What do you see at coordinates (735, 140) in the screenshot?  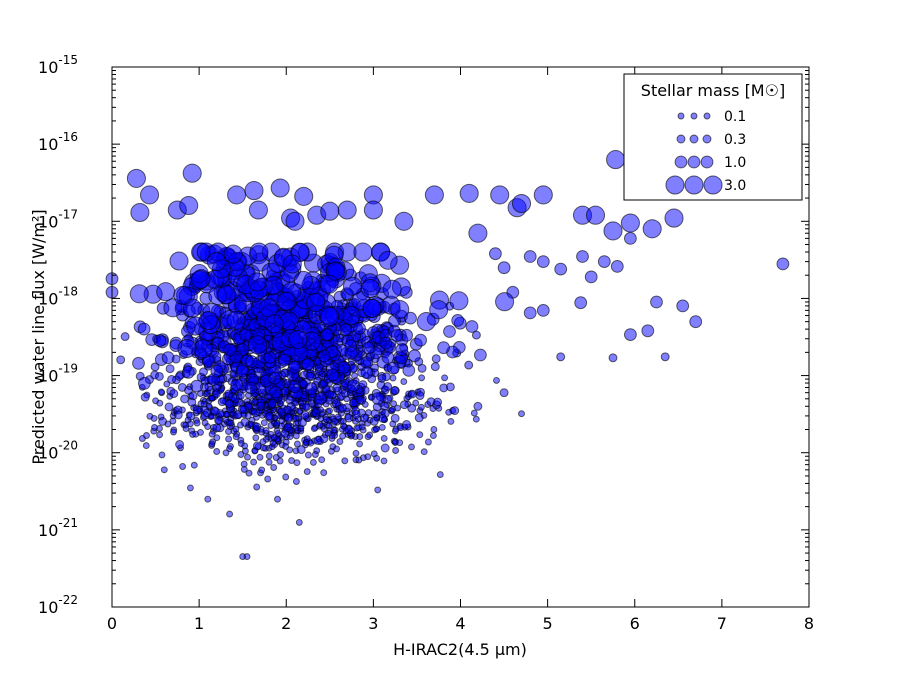 I see `legend-label: 0.3` at bounding box center [735, 140].